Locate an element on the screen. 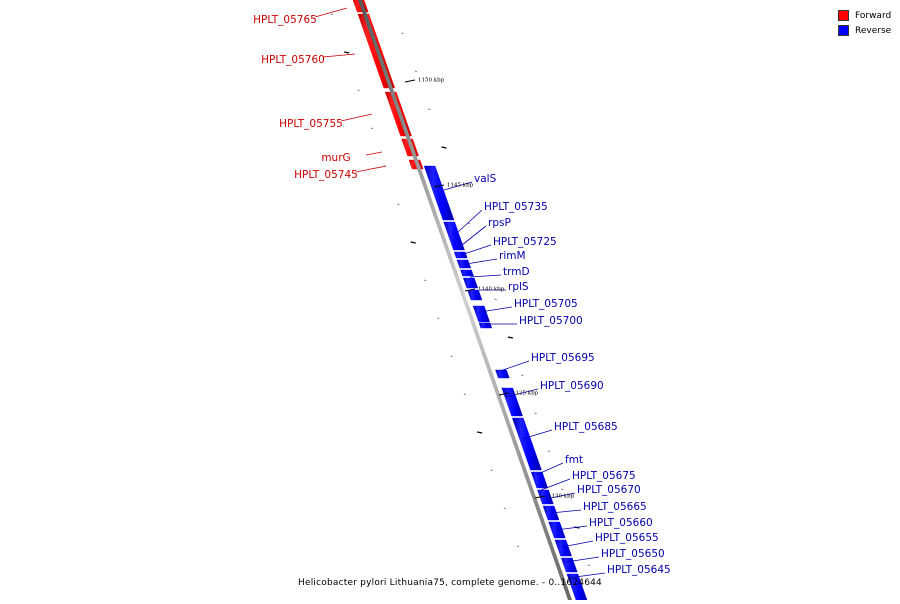 The image size is (900, 604). reverse-gene-label: valS is located at coordinates (485, 179).